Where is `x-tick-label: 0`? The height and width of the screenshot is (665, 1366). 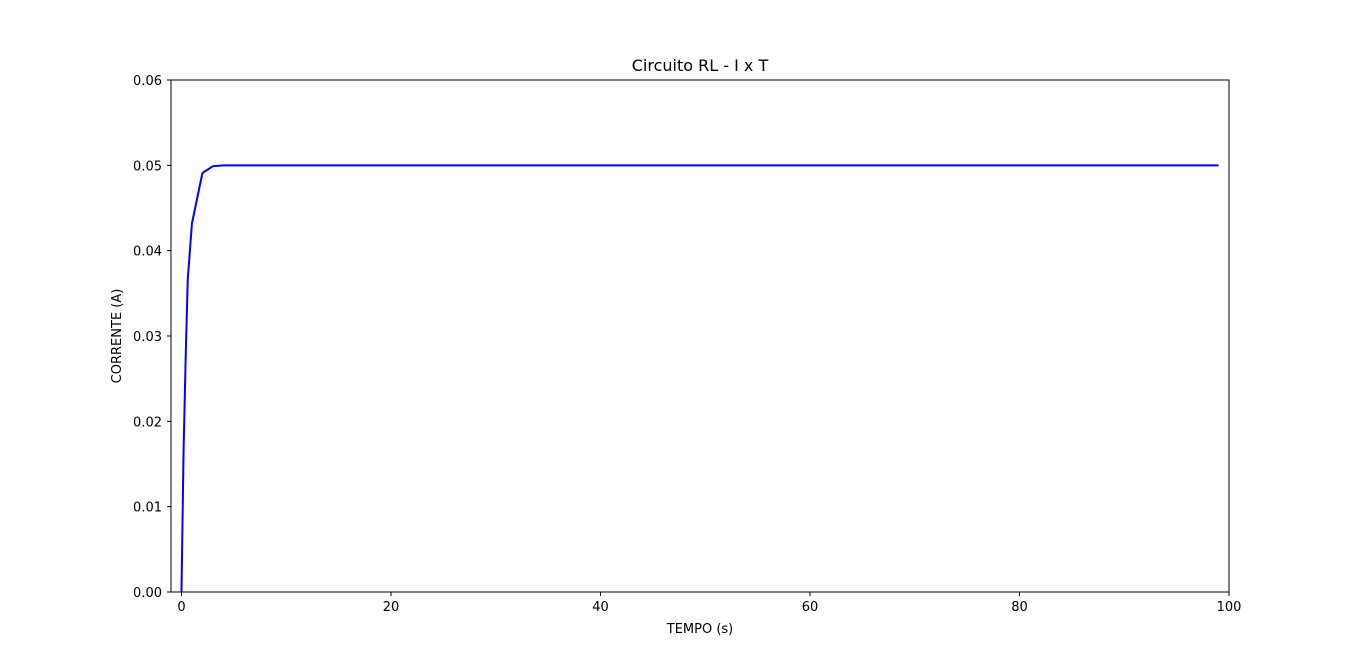 x-tick-label: 0 is located at coordinates (181, 607).